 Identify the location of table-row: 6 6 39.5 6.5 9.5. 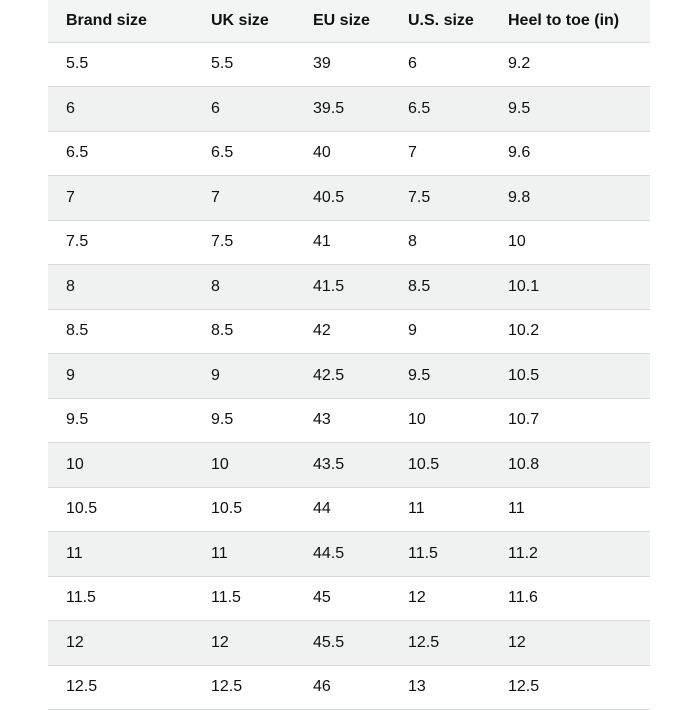
(349, 109).